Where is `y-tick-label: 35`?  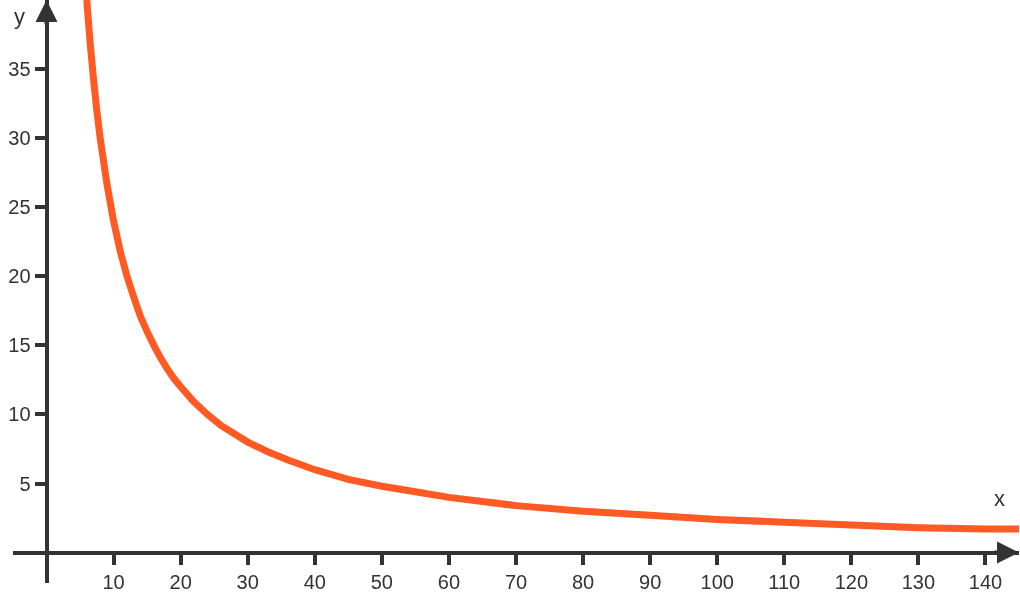
y-tick-label: 35 is located at coordinates (19, 69).